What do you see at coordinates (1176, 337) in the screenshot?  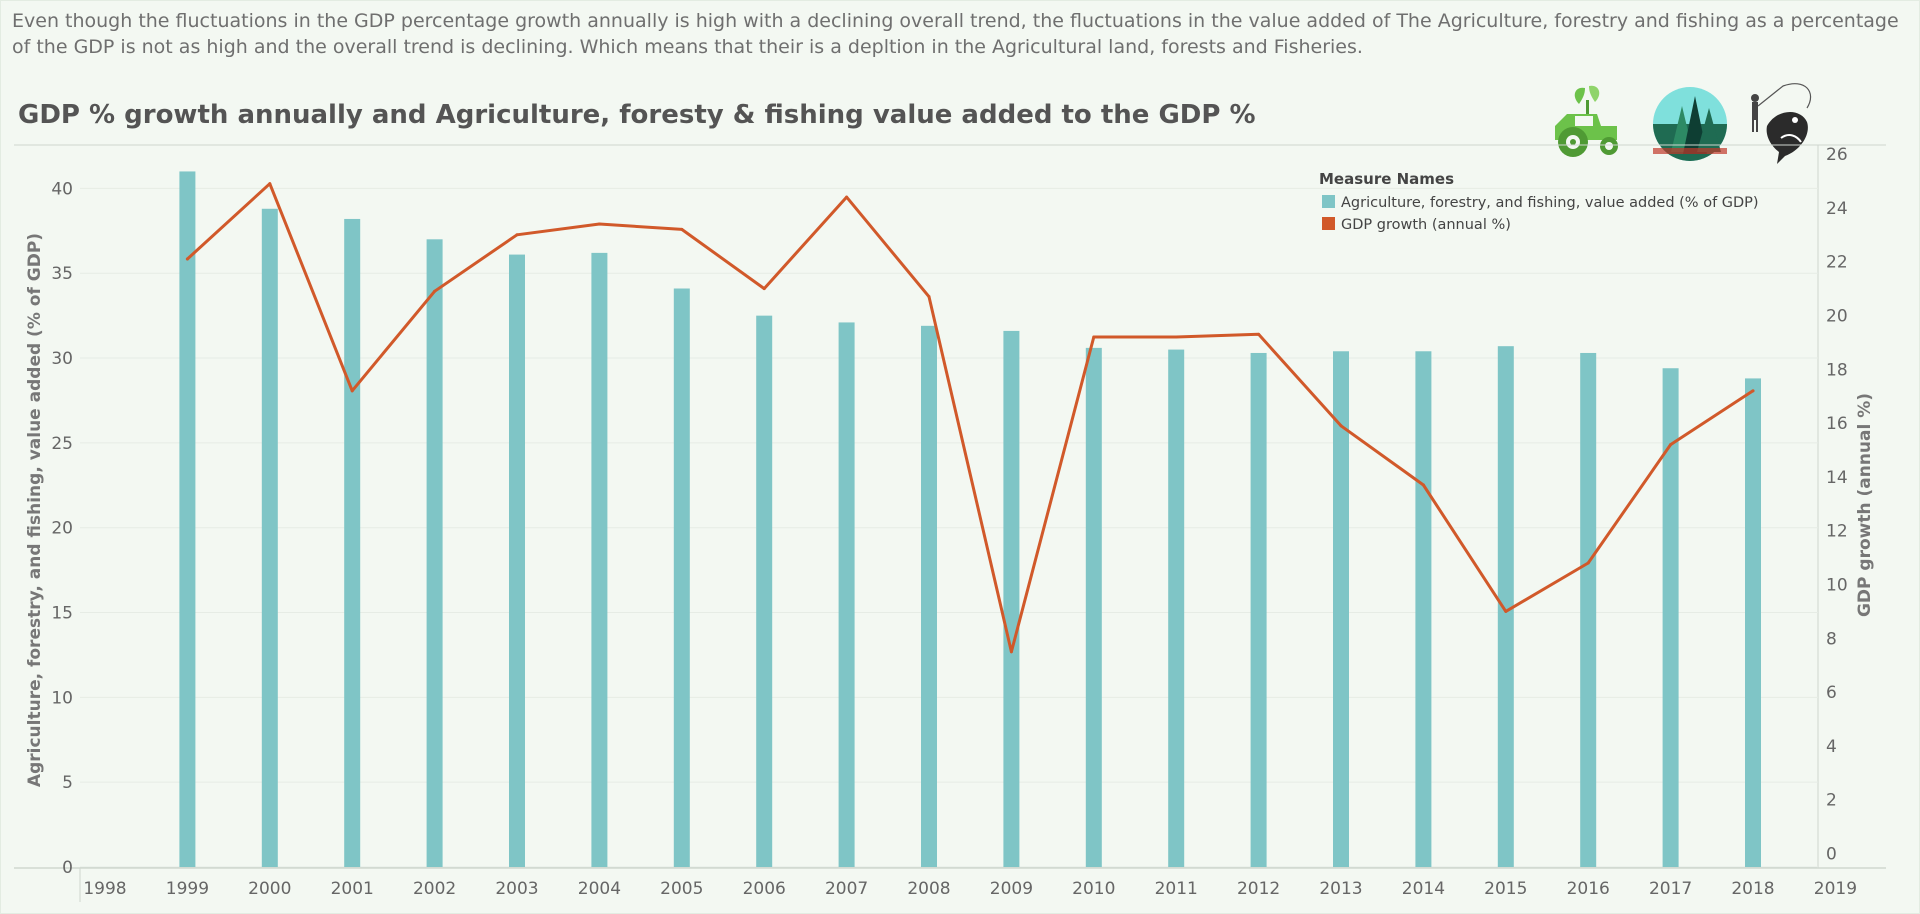 I see `gdp-growth-point-2011` at bounding box center [1176, 337].